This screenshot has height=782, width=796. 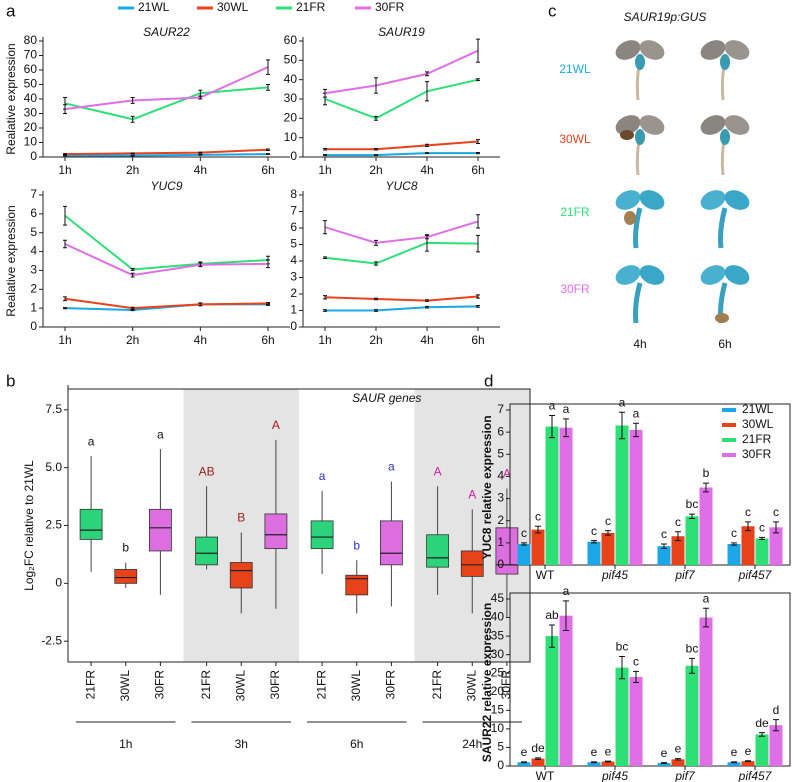 What do you see at coordinates (291, 137) in the screenshot?
I see `y-tick-label: 10` at bounding box center [291, 137].